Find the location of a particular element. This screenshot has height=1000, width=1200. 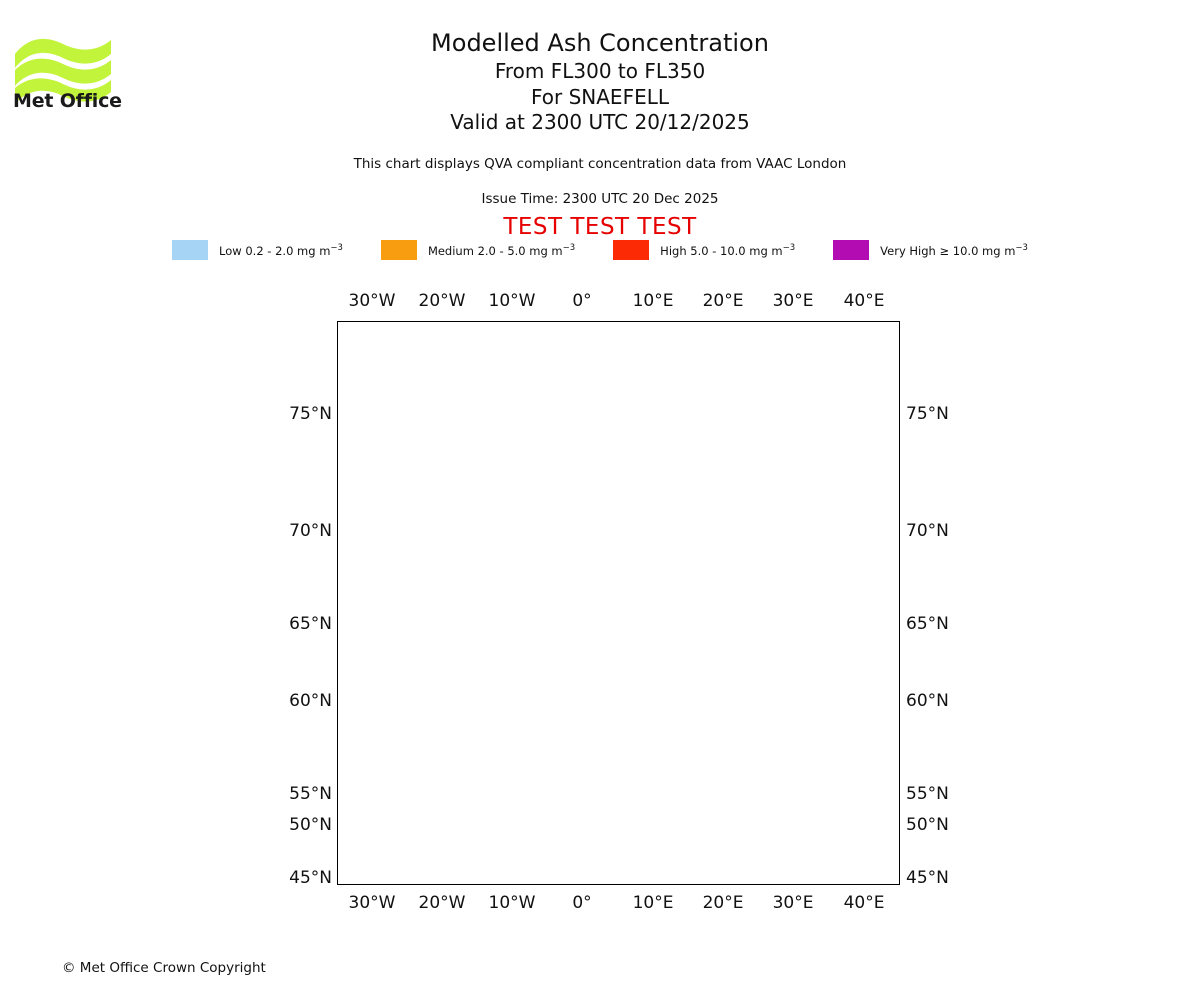

longitude-axis-bottom: 30°W 20°W 10°W 0° 10°E 20°E 30°E 40°E is located at coordinates (618, 905).